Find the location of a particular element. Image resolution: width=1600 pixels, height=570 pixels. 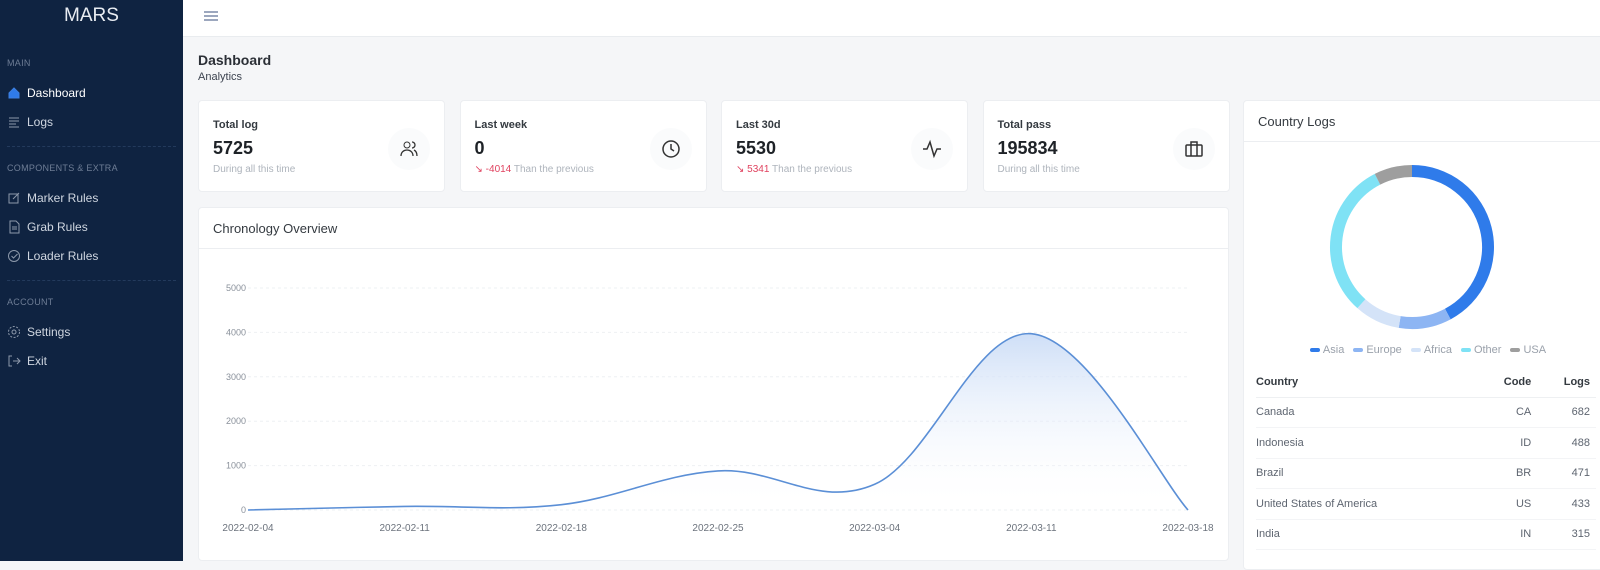

cell-country: India is located at coordinates (1366, 534).